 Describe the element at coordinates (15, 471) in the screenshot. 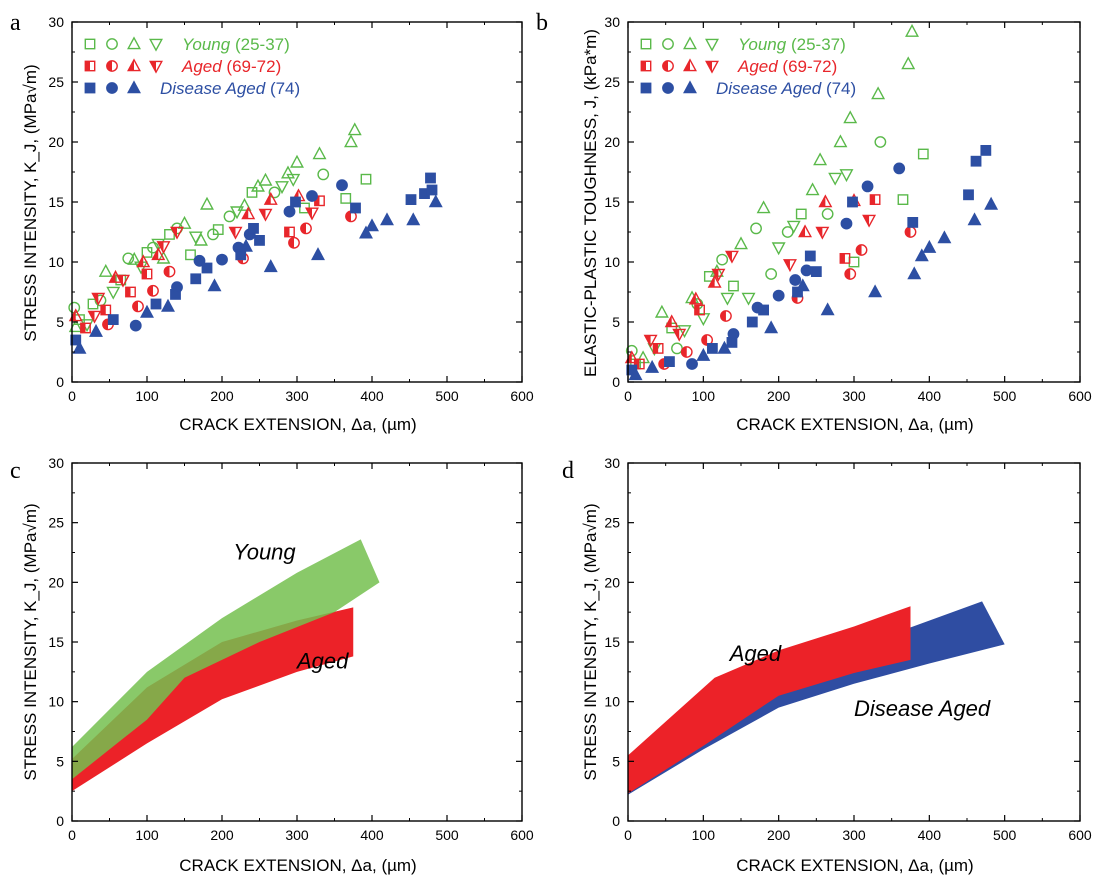

I see `panel-letter: c` at that location.